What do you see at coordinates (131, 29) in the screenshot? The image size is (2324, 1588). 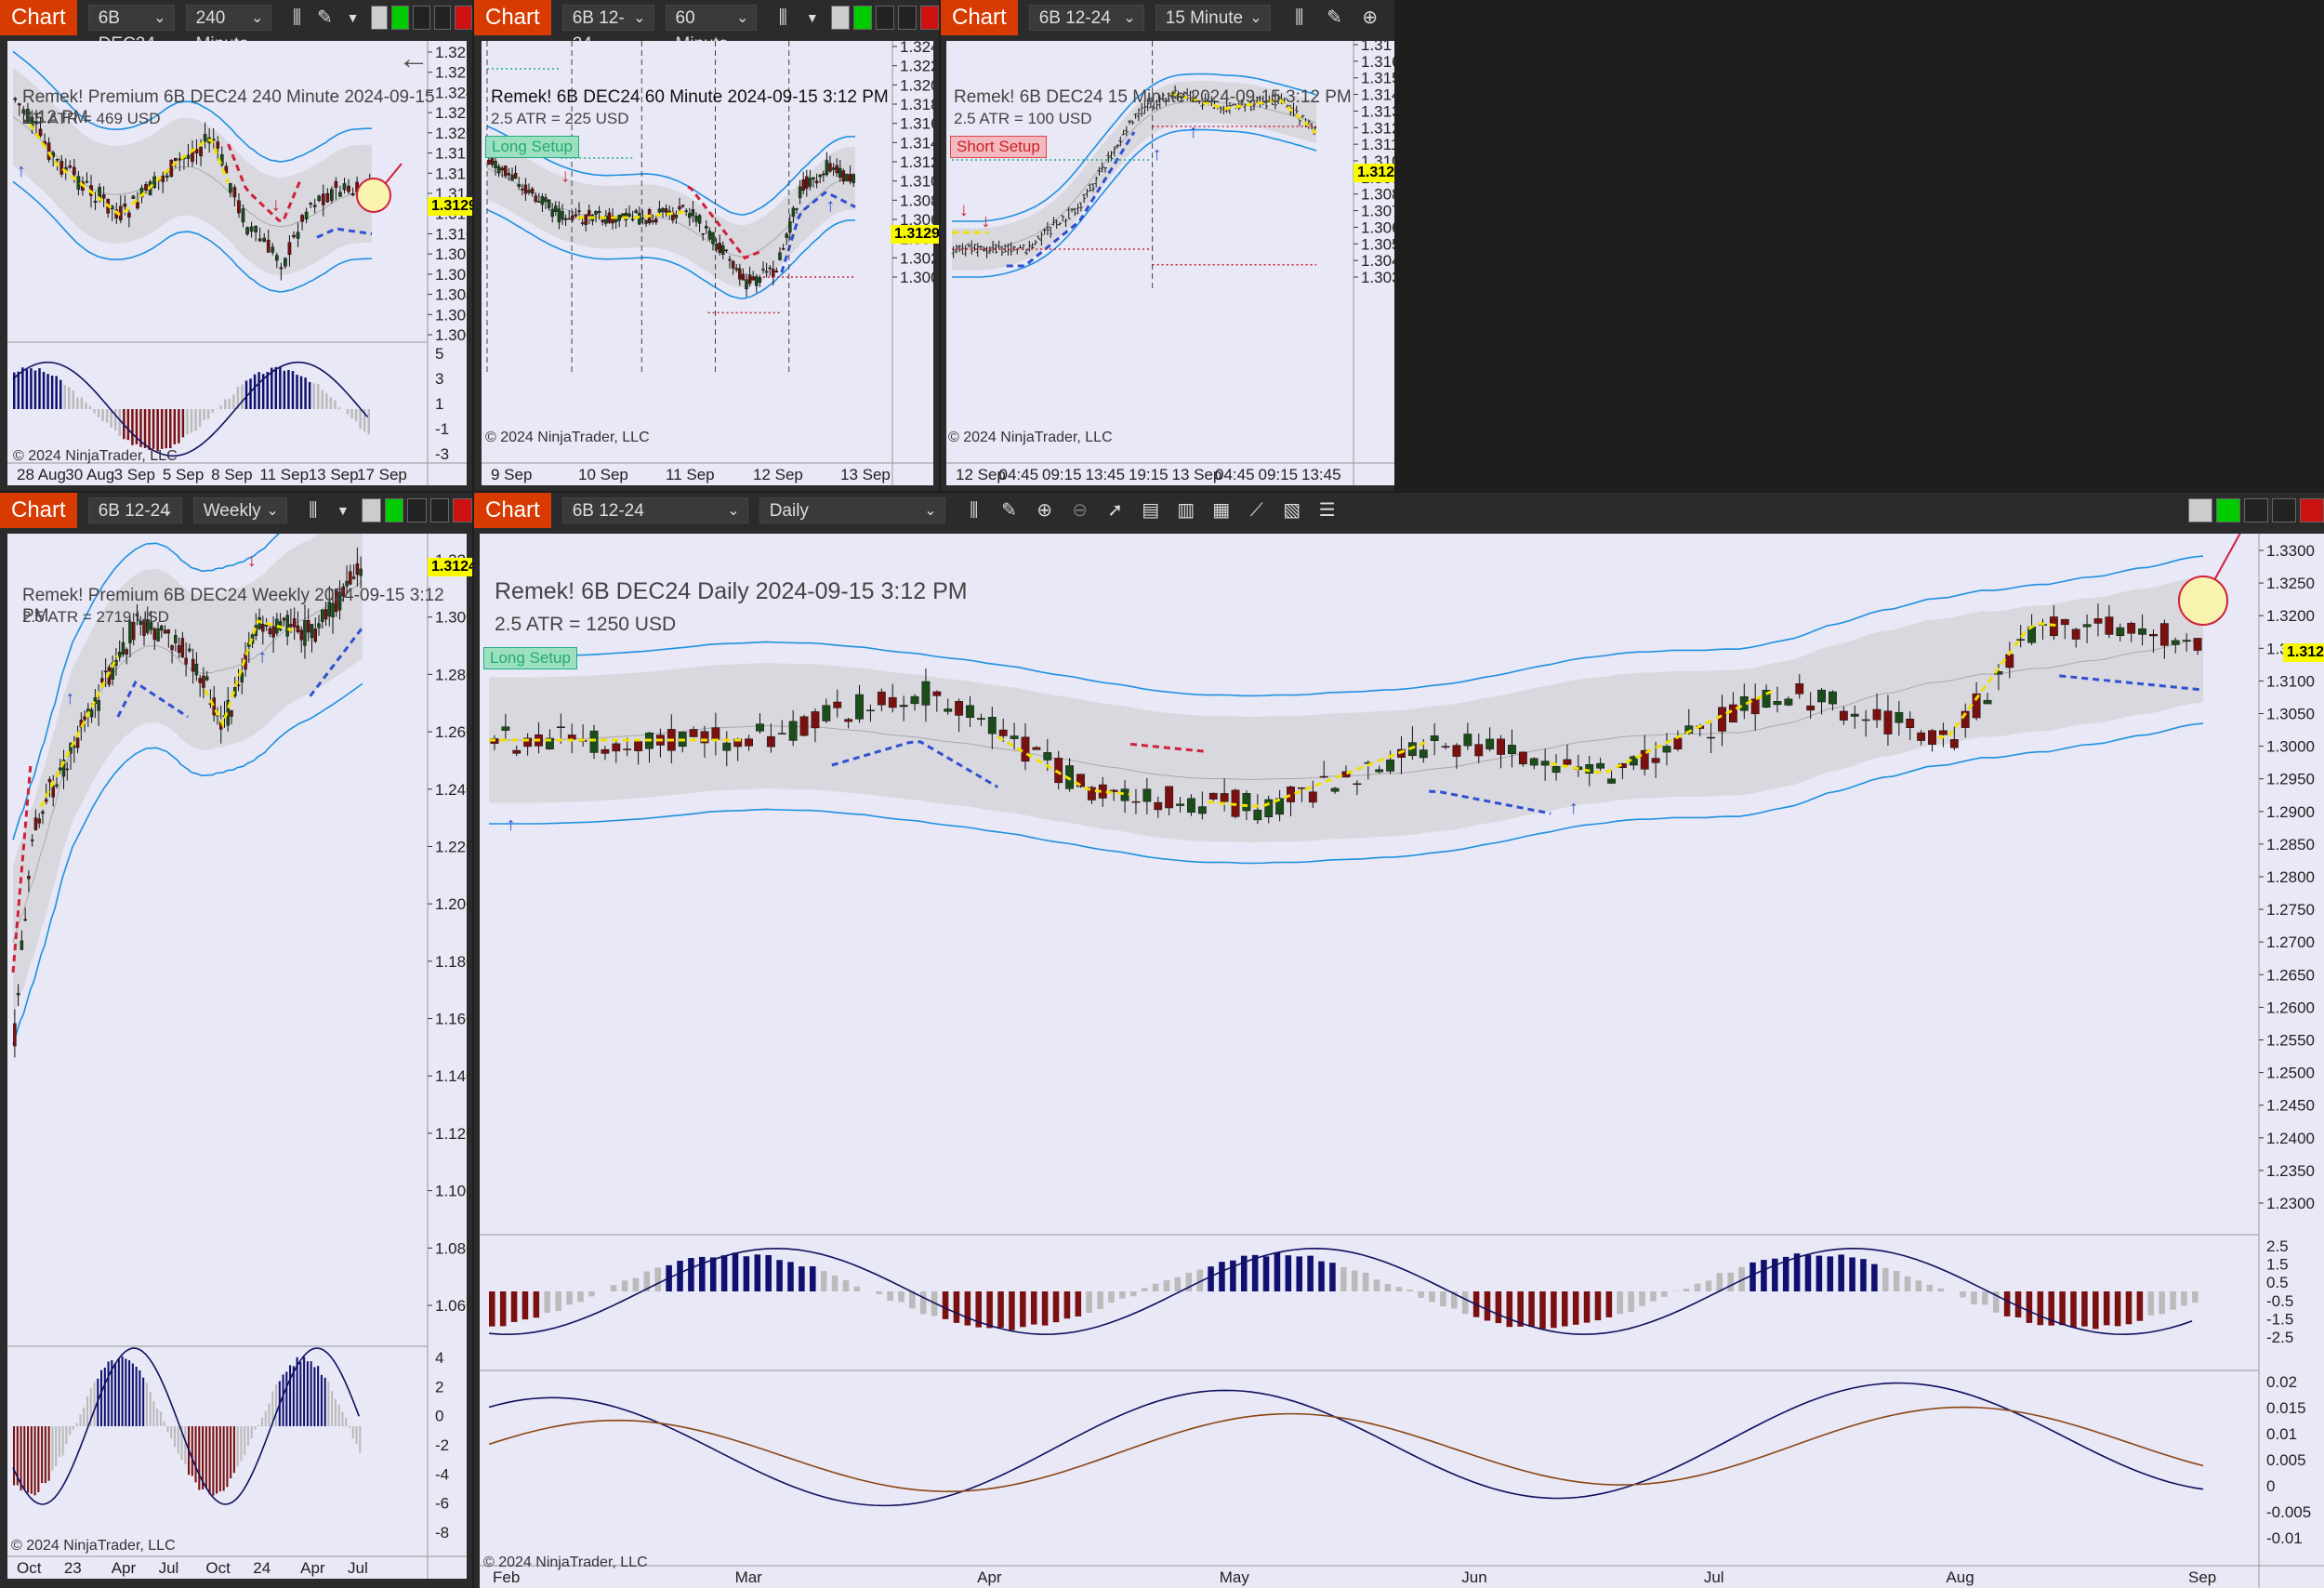 I see `instrument-dropdown: 6B DEC24⌄` at bounding box center [131, 29].